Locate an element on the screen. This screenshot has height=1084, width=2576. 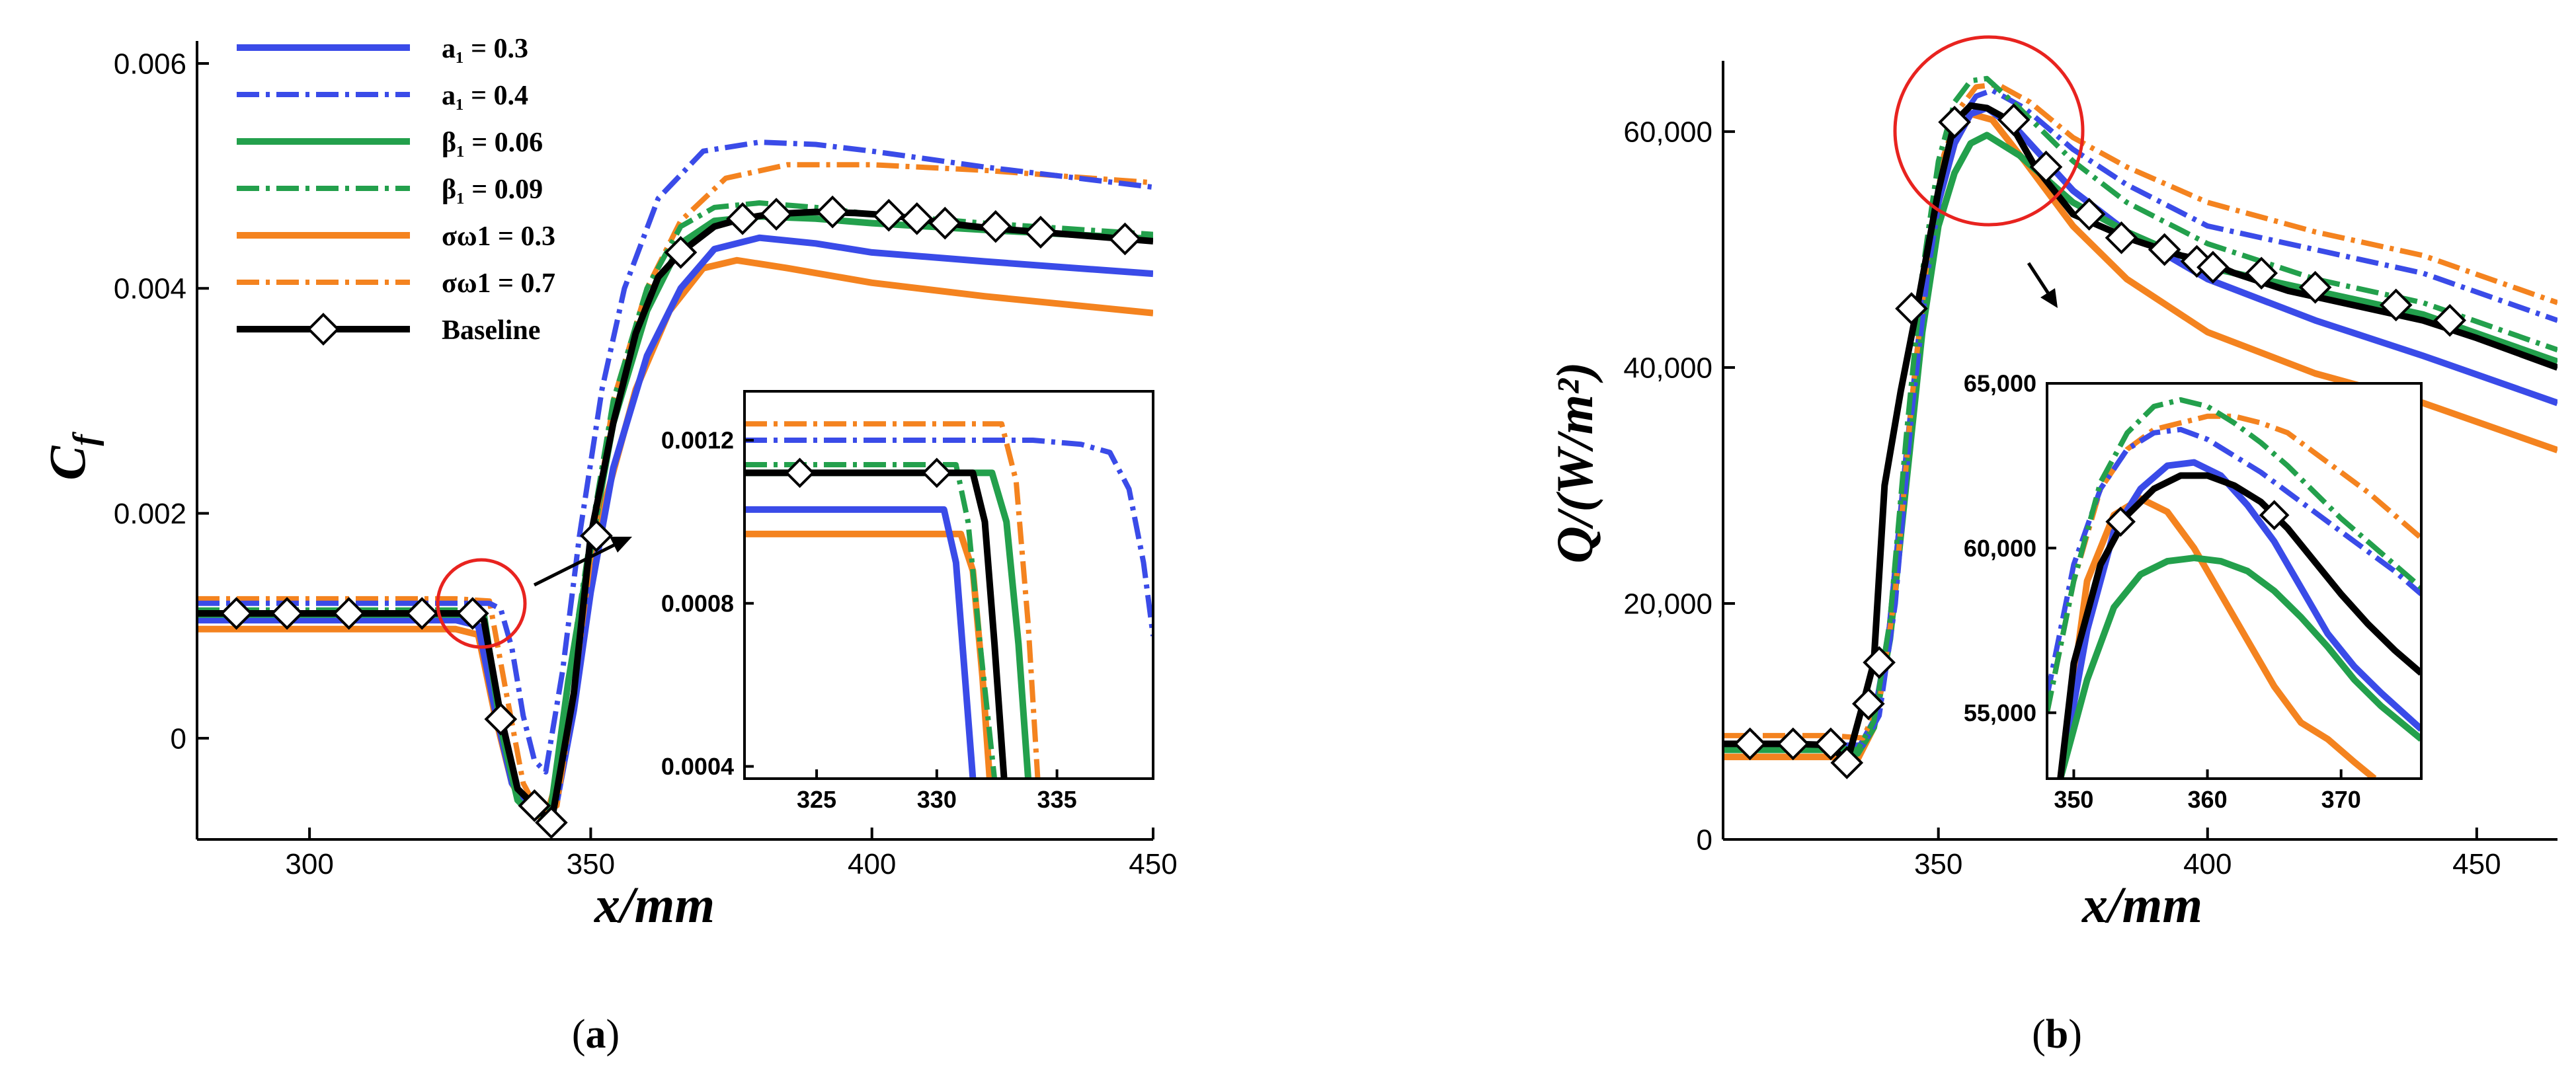
chart-b-inset-series-a04 is located at coordinates (2234, 561).